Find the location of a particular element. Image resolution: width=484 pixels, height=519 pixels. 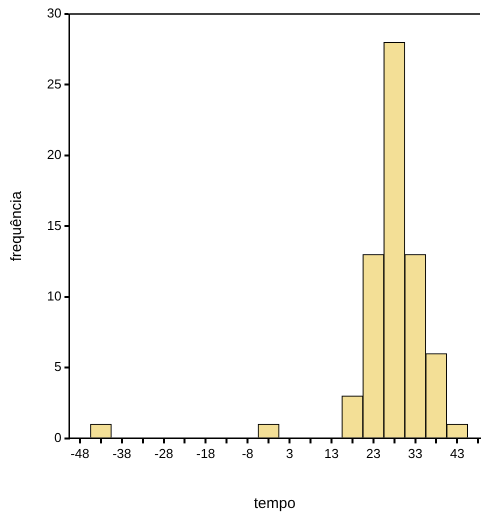

y-tick-label: 20 is located at coordinates (54, 154).